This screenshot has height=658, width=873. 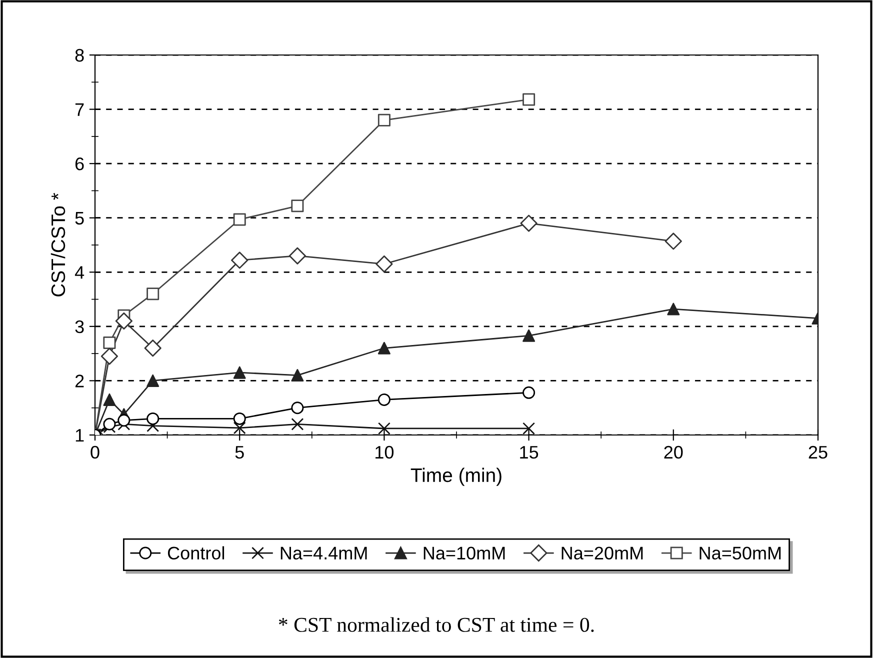 What do you see at coordinates (673, 452) in the screenshot?
I see `x-tick-label: 20` at bounding box center [673, 452].